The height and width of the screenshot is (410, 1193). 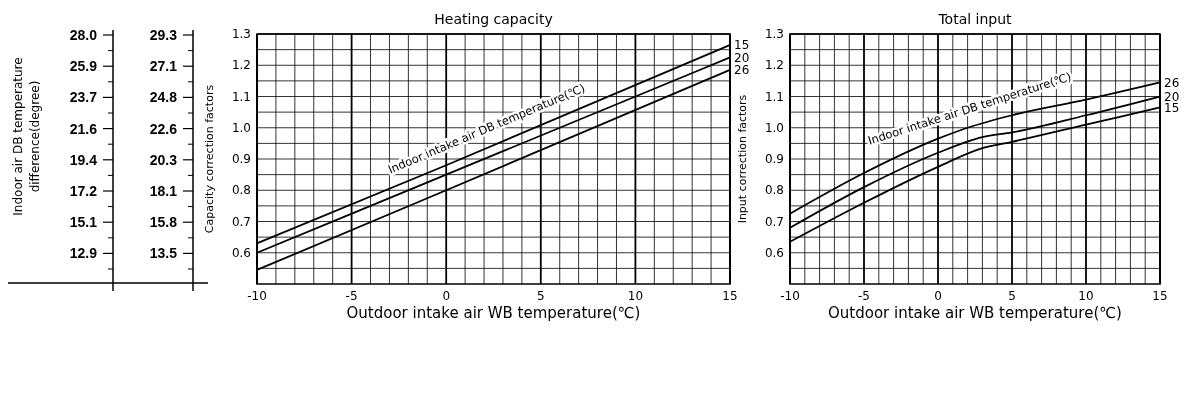 I want to click on text: 29.3, so click(x=163, y=34).